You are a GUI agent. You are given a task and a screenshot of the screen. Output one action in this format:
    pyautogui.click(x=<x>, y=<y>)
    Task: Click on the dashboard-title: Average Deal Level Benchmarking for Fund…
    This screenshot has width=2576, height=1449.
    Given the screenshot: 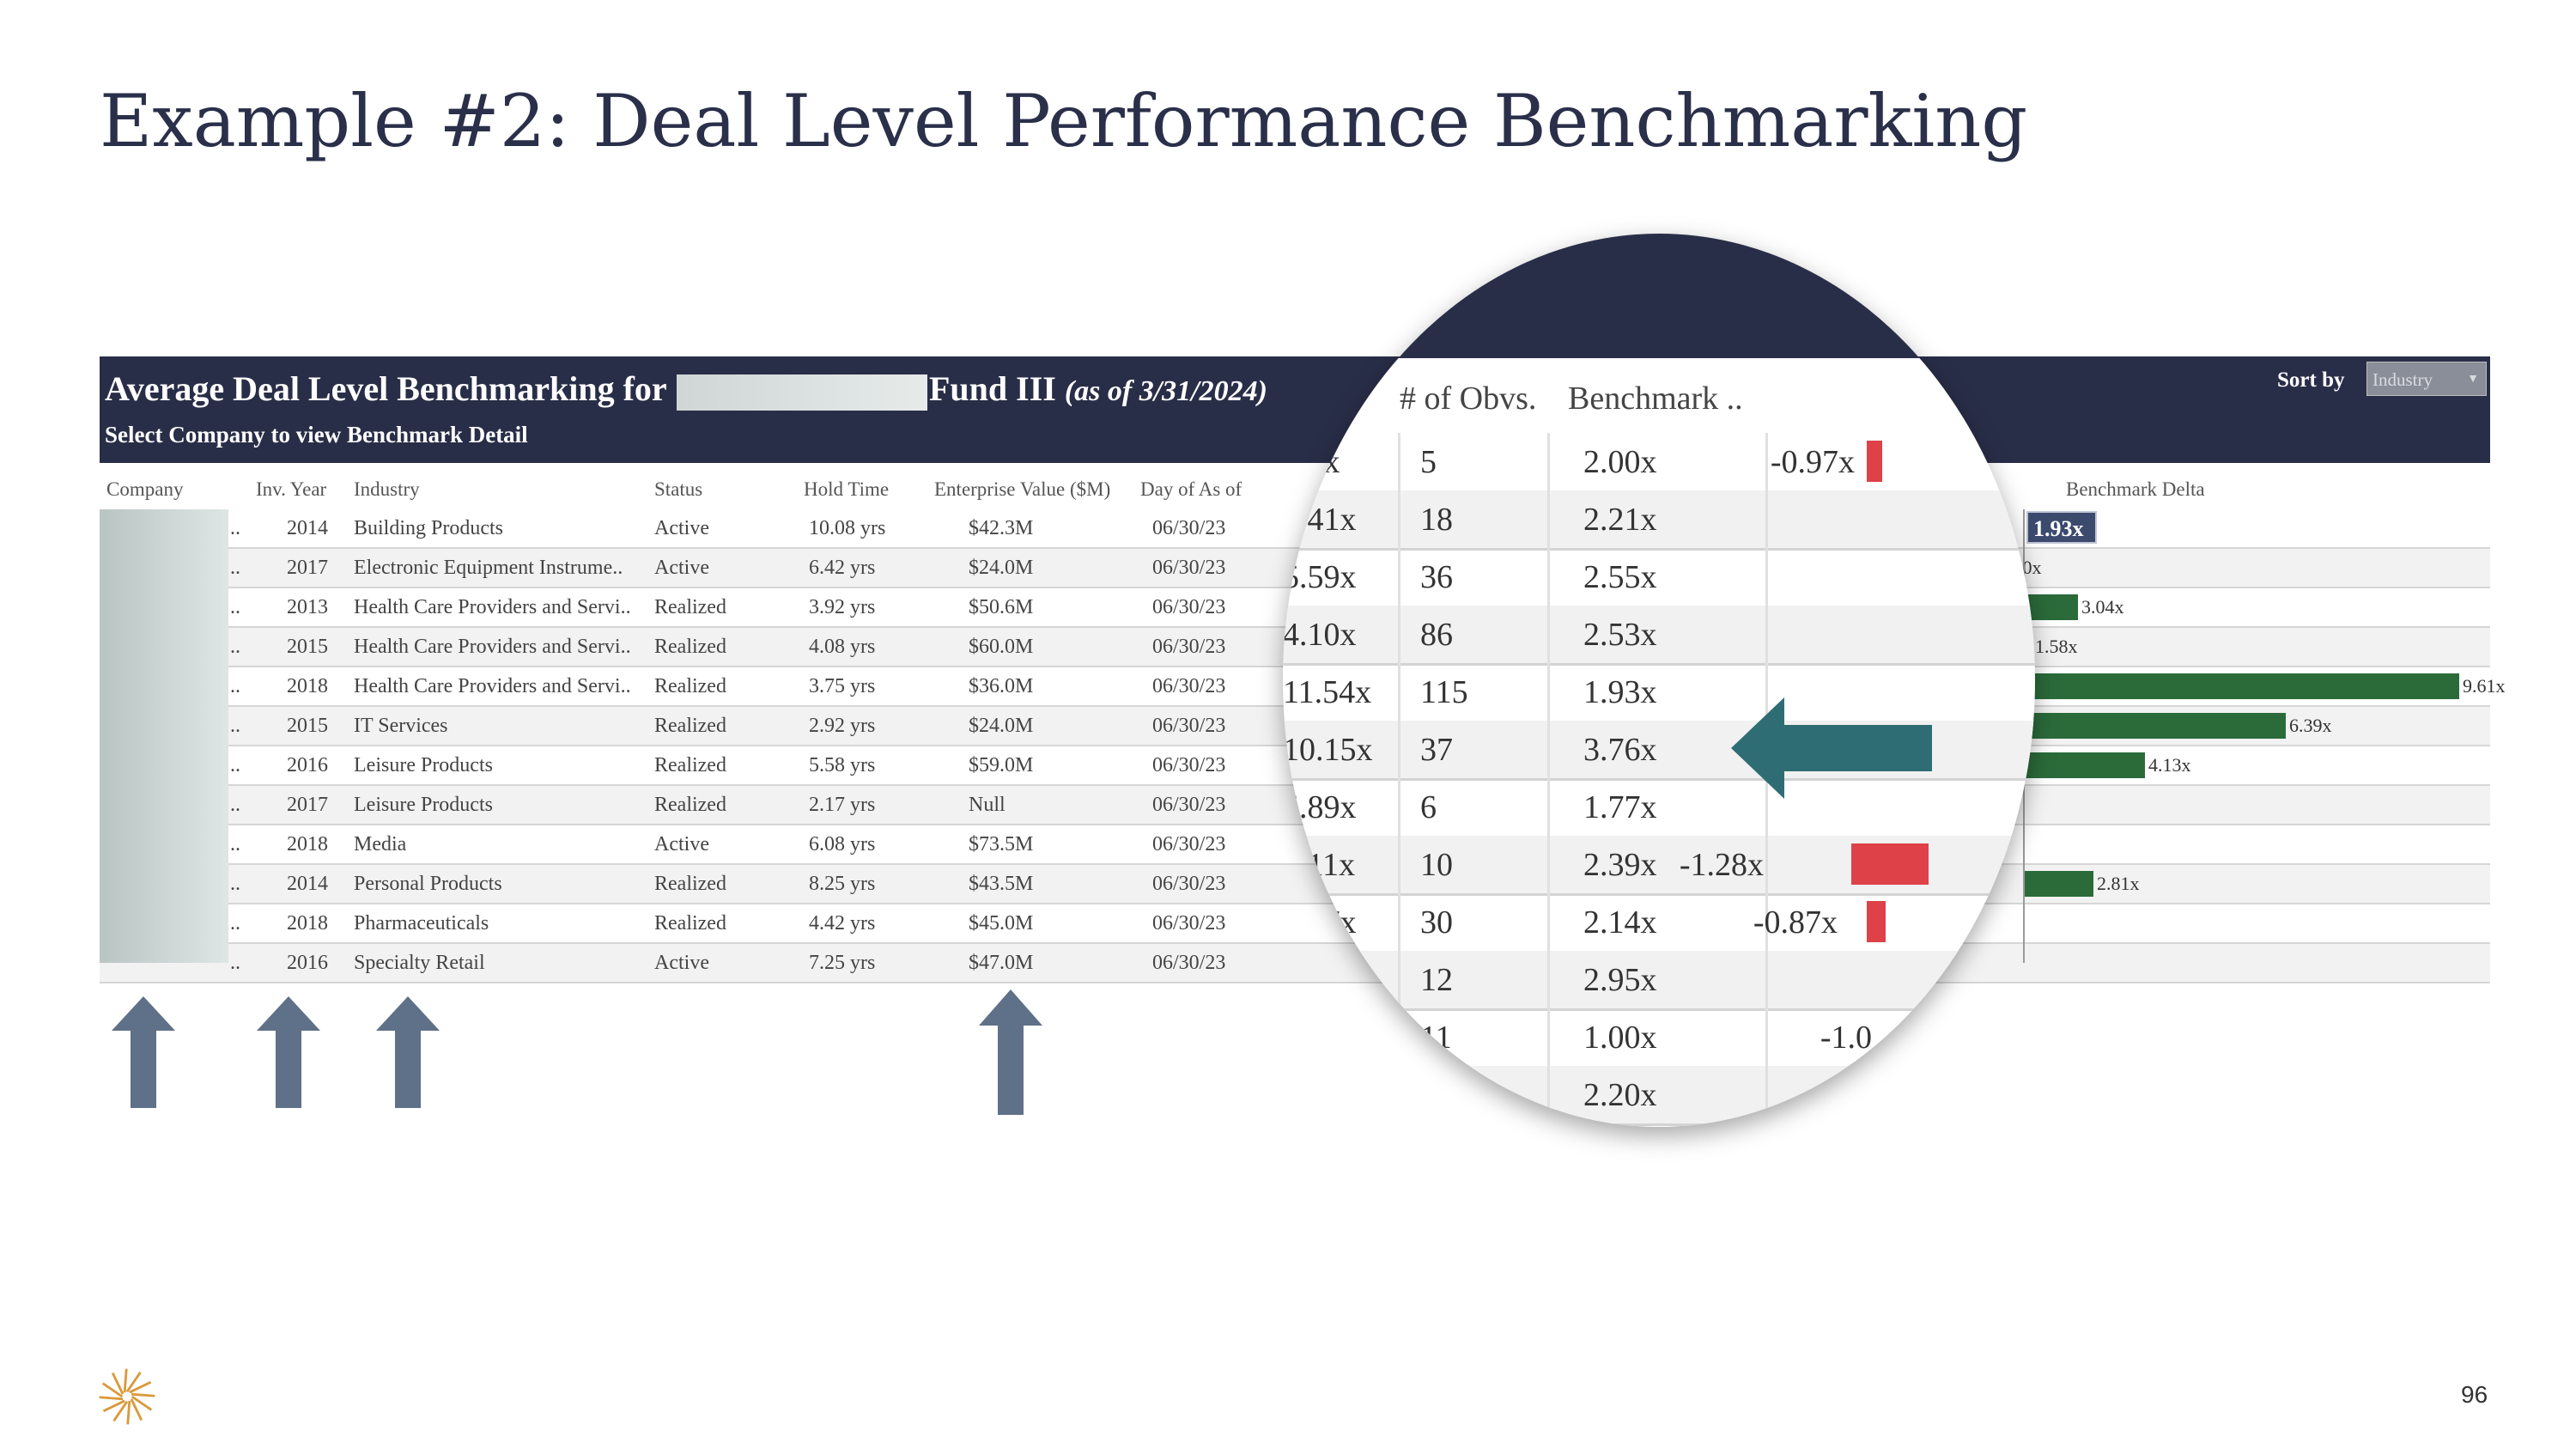 What is the action you would take?
    pyautogui.click(x=686, y=389)
    